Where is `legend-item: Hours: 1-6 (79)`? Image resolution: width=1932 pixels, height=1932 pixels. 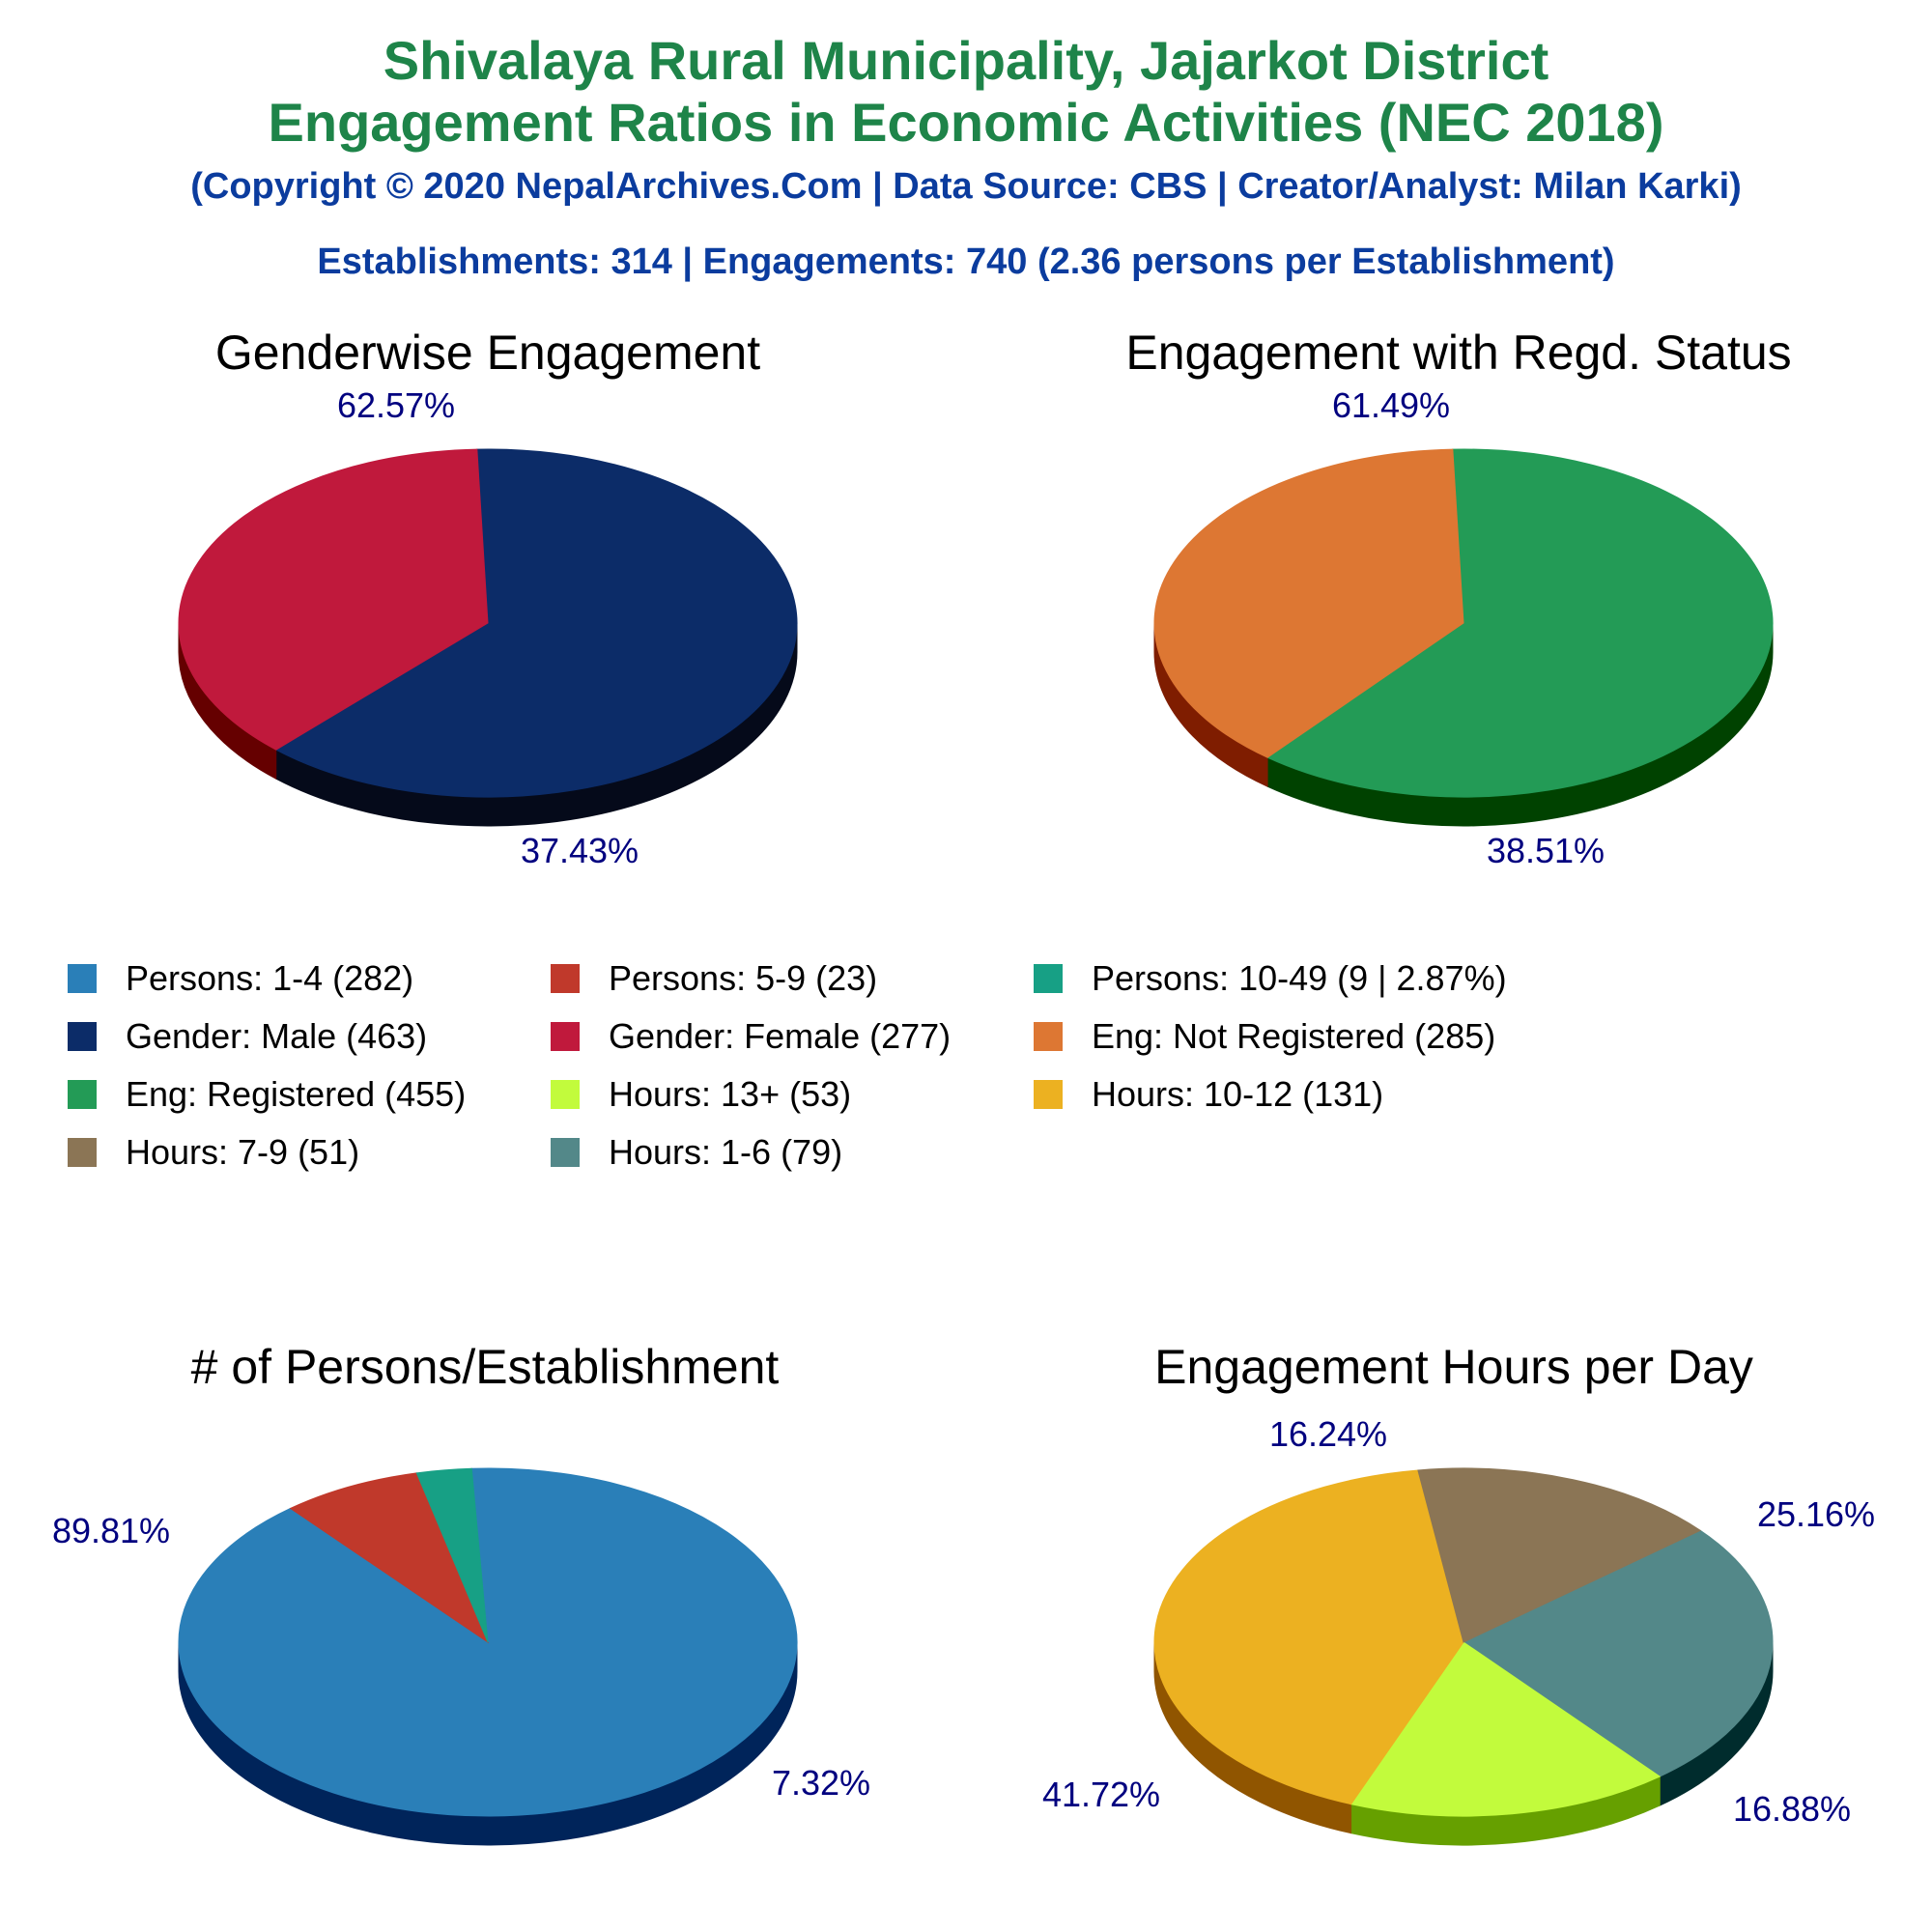
legend-item: Hours: 1-6 (79) is located at coordinates (697, 1152).